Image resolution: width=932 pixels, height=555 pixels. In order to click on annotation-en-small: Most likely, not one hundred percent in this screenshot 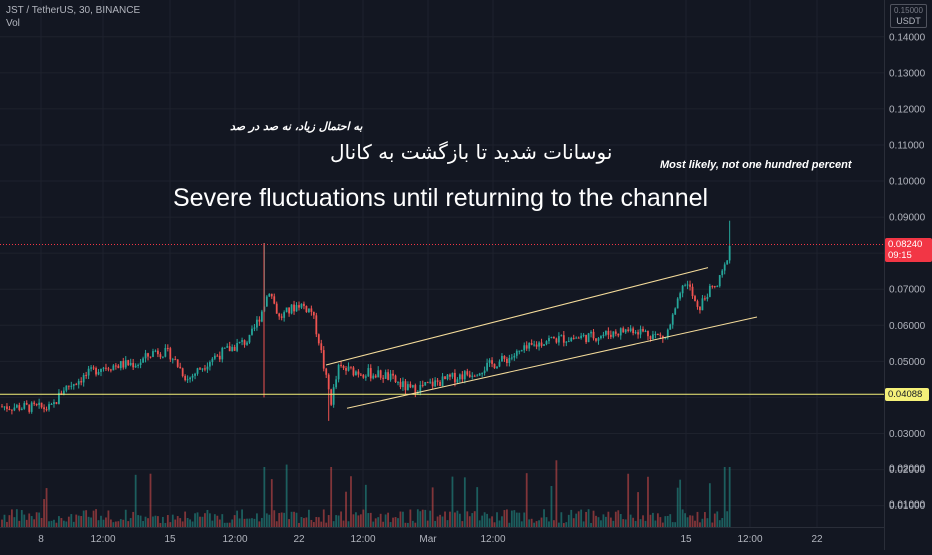, I will do `click(756, 165)`.